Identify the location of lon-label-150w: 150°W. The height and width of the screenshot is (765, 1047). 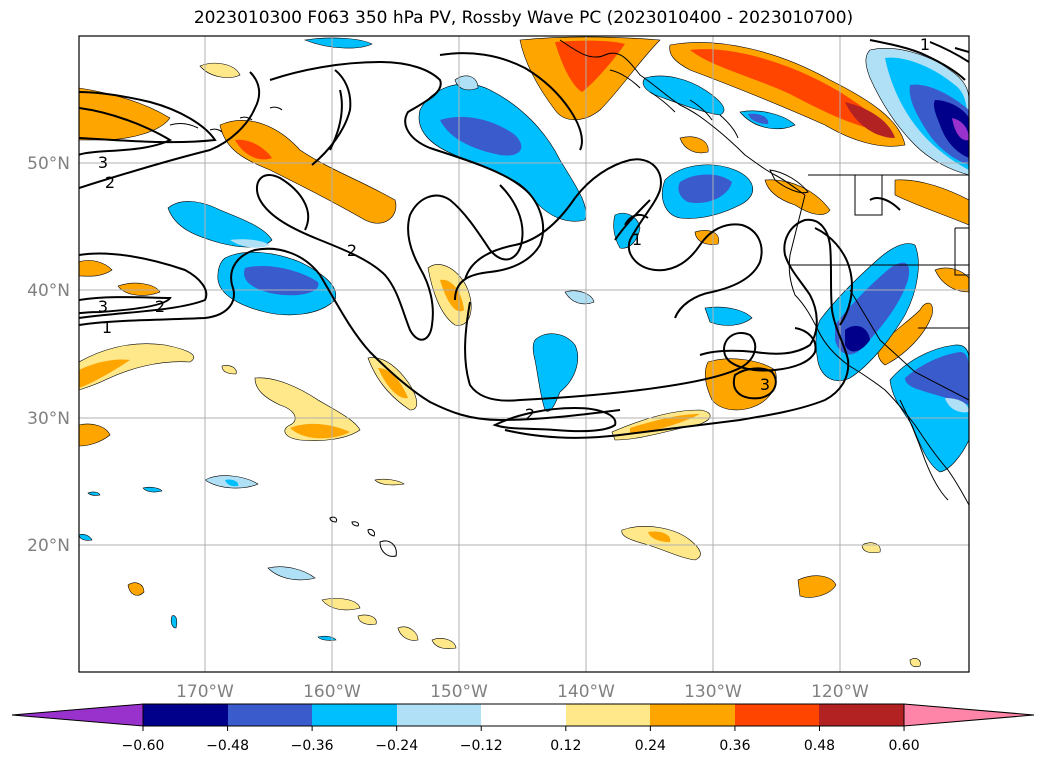
(459, 692).